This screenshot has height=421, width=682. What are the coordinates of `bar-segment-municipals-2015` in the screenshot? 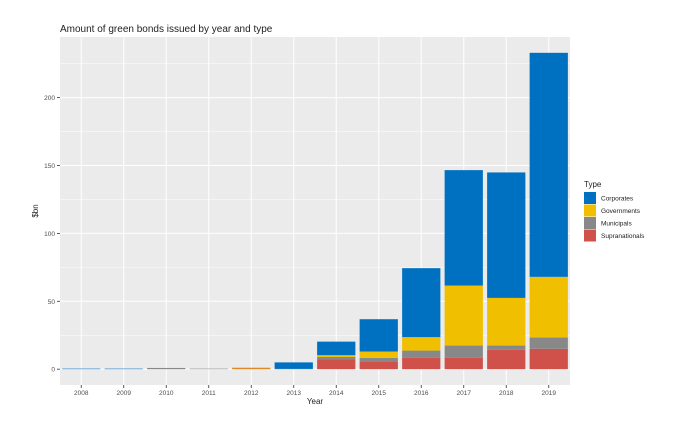 It's located at (378, 359).